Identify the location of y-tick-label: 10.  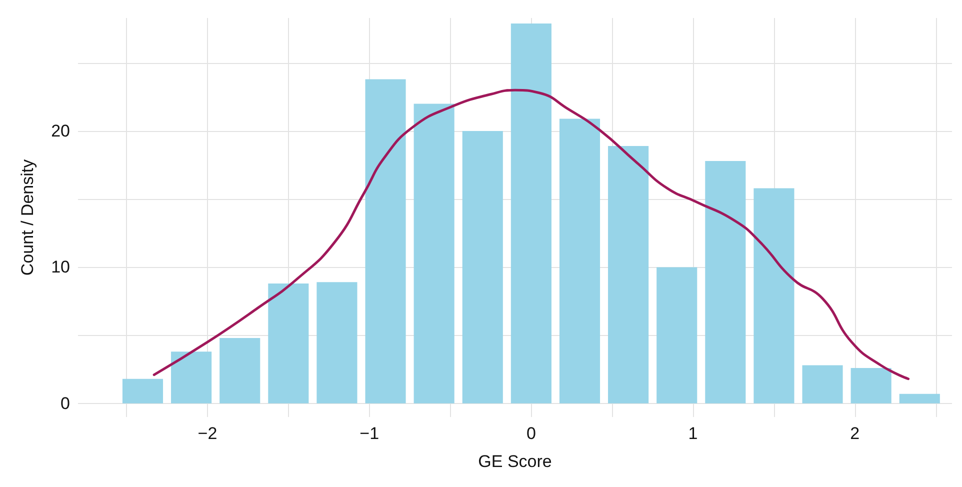
(60, 267).